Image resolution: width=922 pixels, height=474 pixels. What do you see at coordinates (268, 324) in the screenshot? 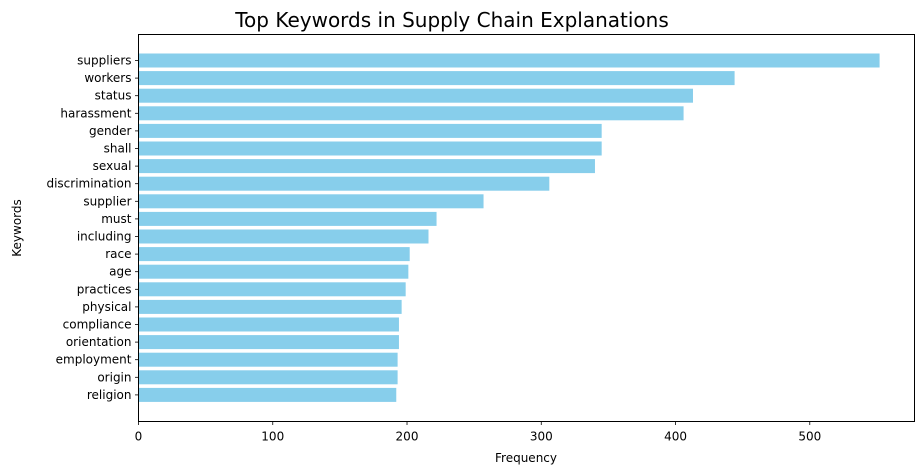
I see `bar-compliance` at bounding box center [268, 324].